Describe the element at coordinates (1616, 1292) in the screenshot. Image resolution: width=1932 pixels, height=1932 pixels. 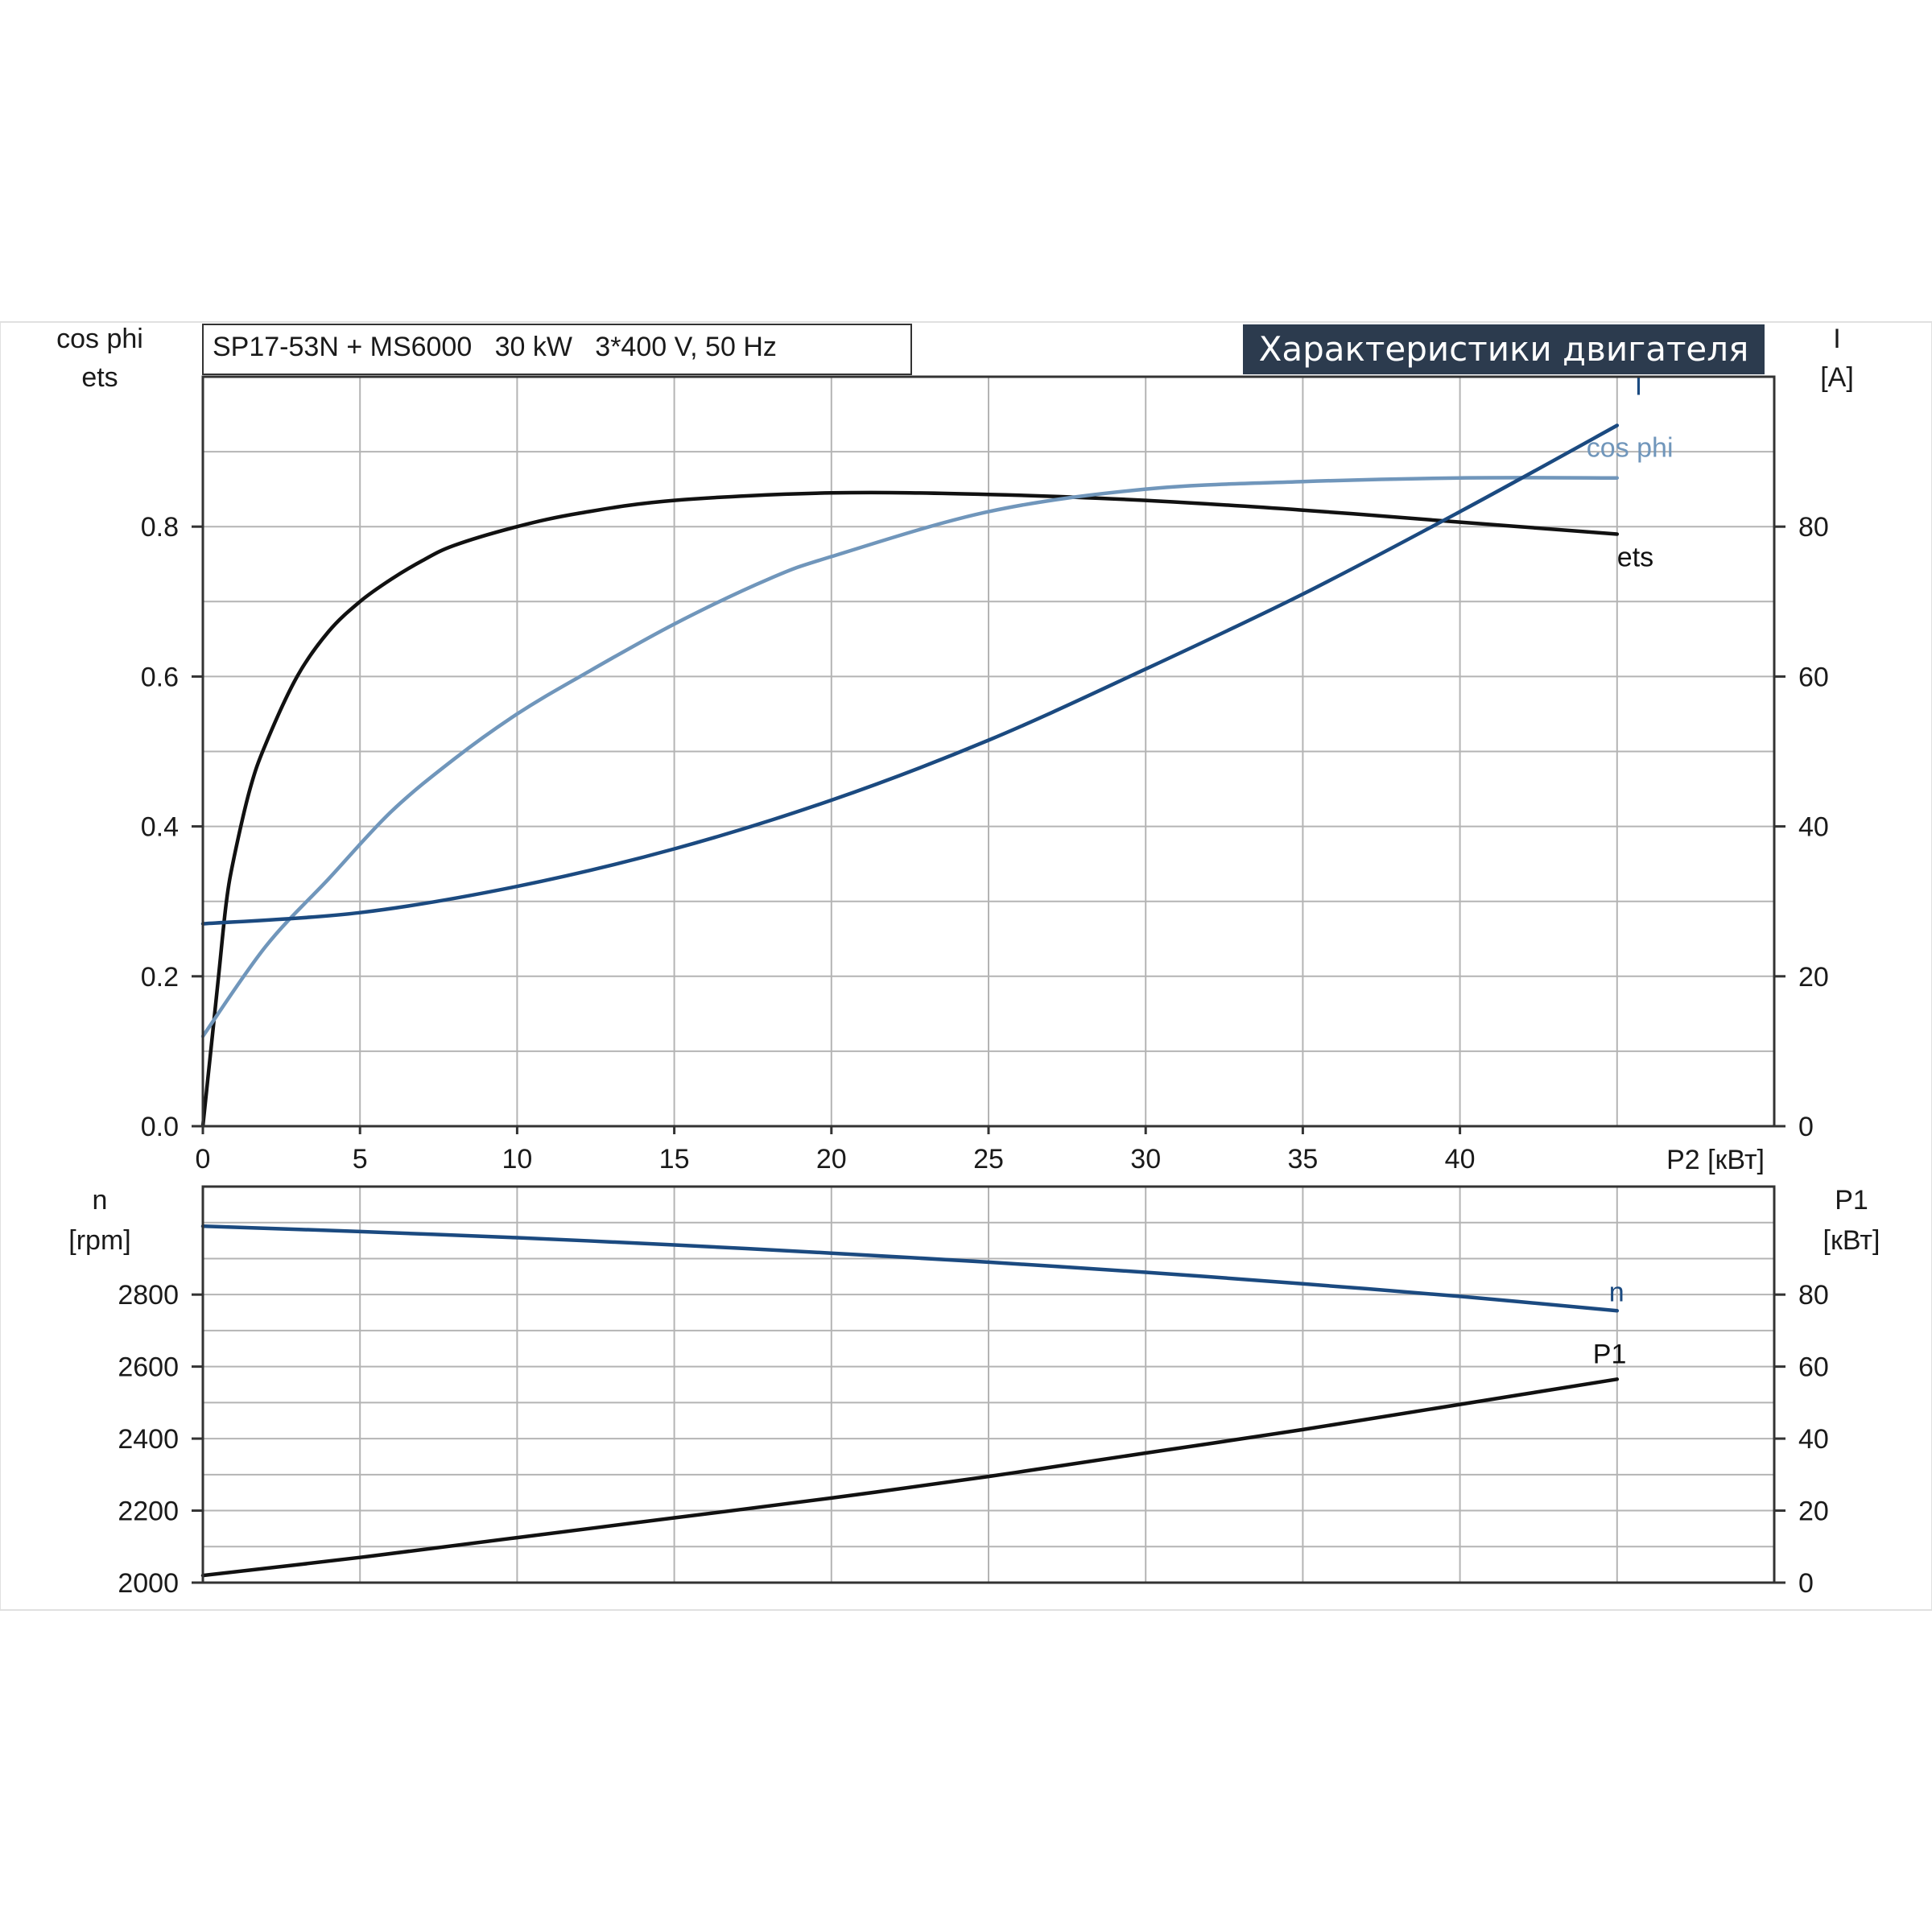
I see `bottom-series-label-n: n` at that location.